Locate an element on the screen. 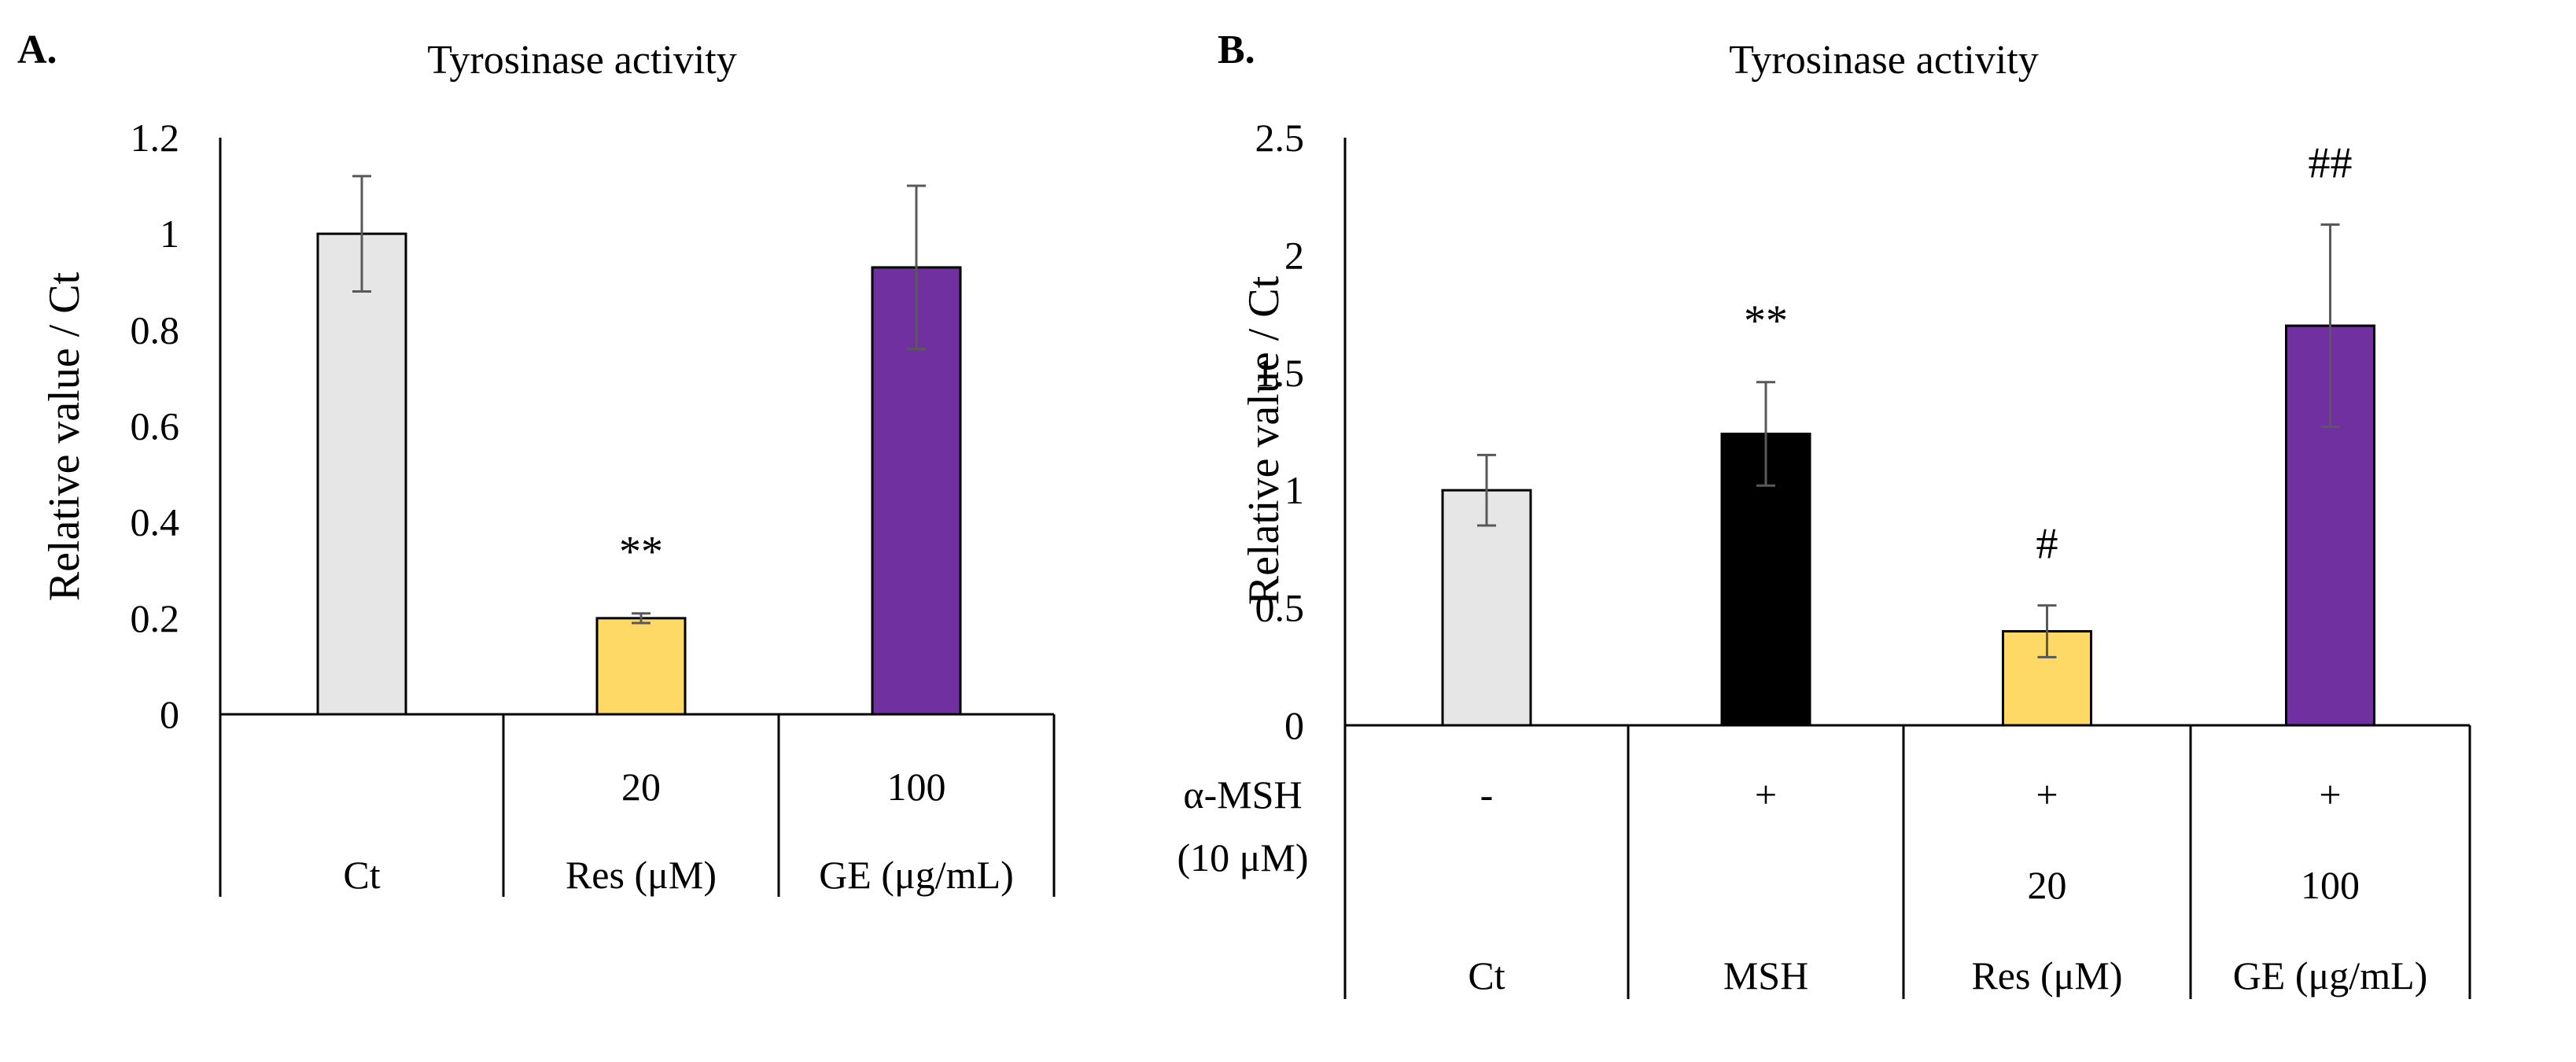  panel-a-category-label: Ct is located at coordinates (361, 875).